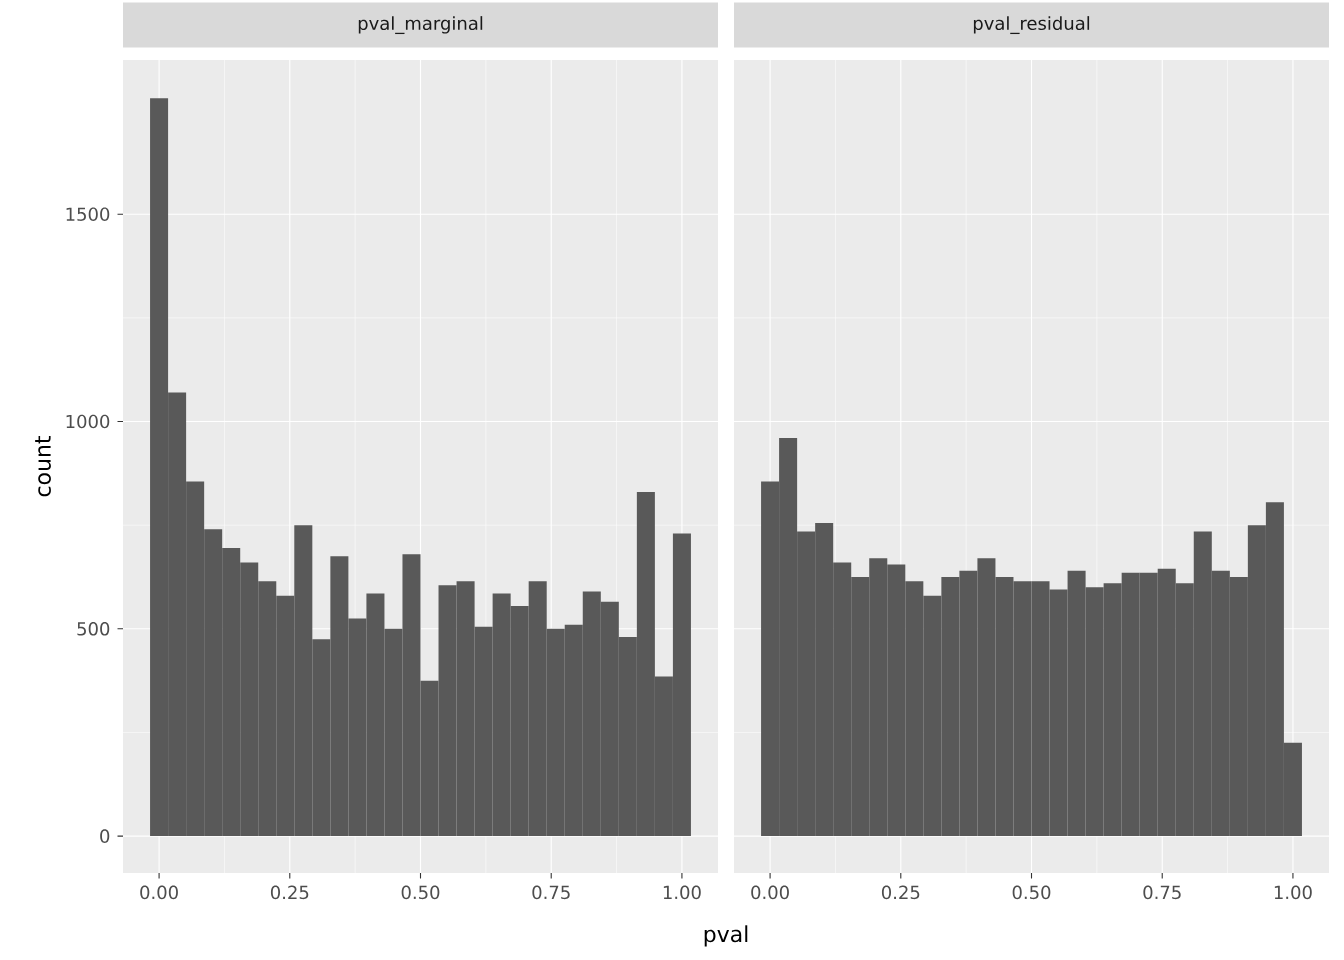 The image size is (1344, 960). I want to click on chart-title: pval_residual, so click(1031, 25).